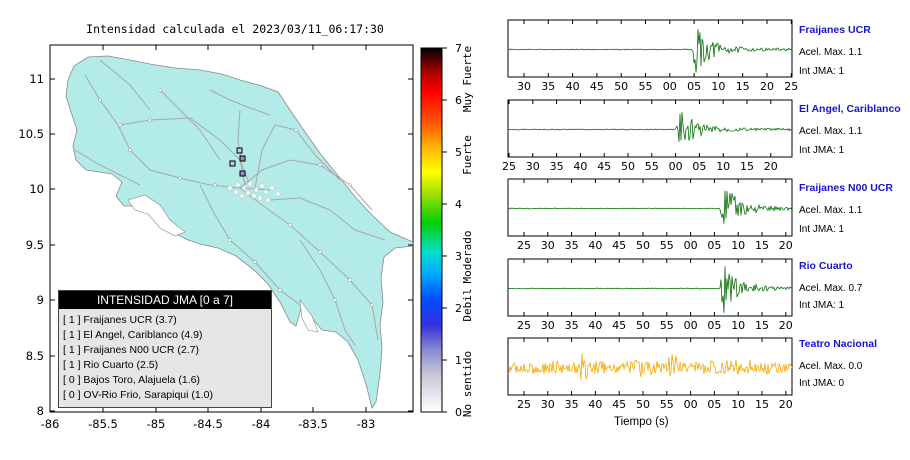 This screenshot has width=910, height=460. Describe the element at coordinates (458, 152) in the screenshot. I see `colorbar-tick-label: 5` at that location.